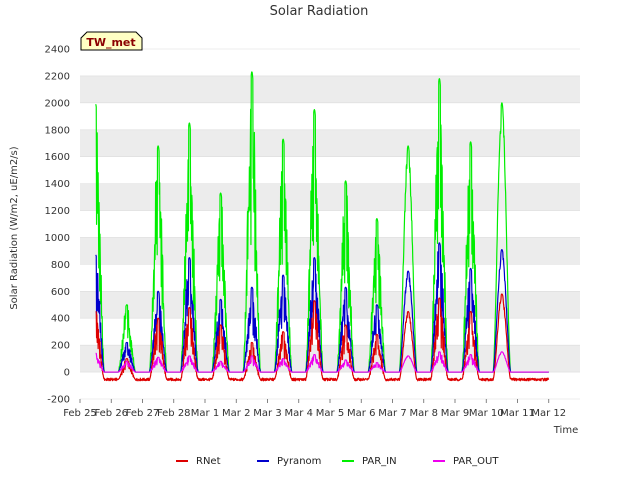 The width and height of the screenshot is (640, 480). I want to click on series-line-par-out, so click(322, 362).